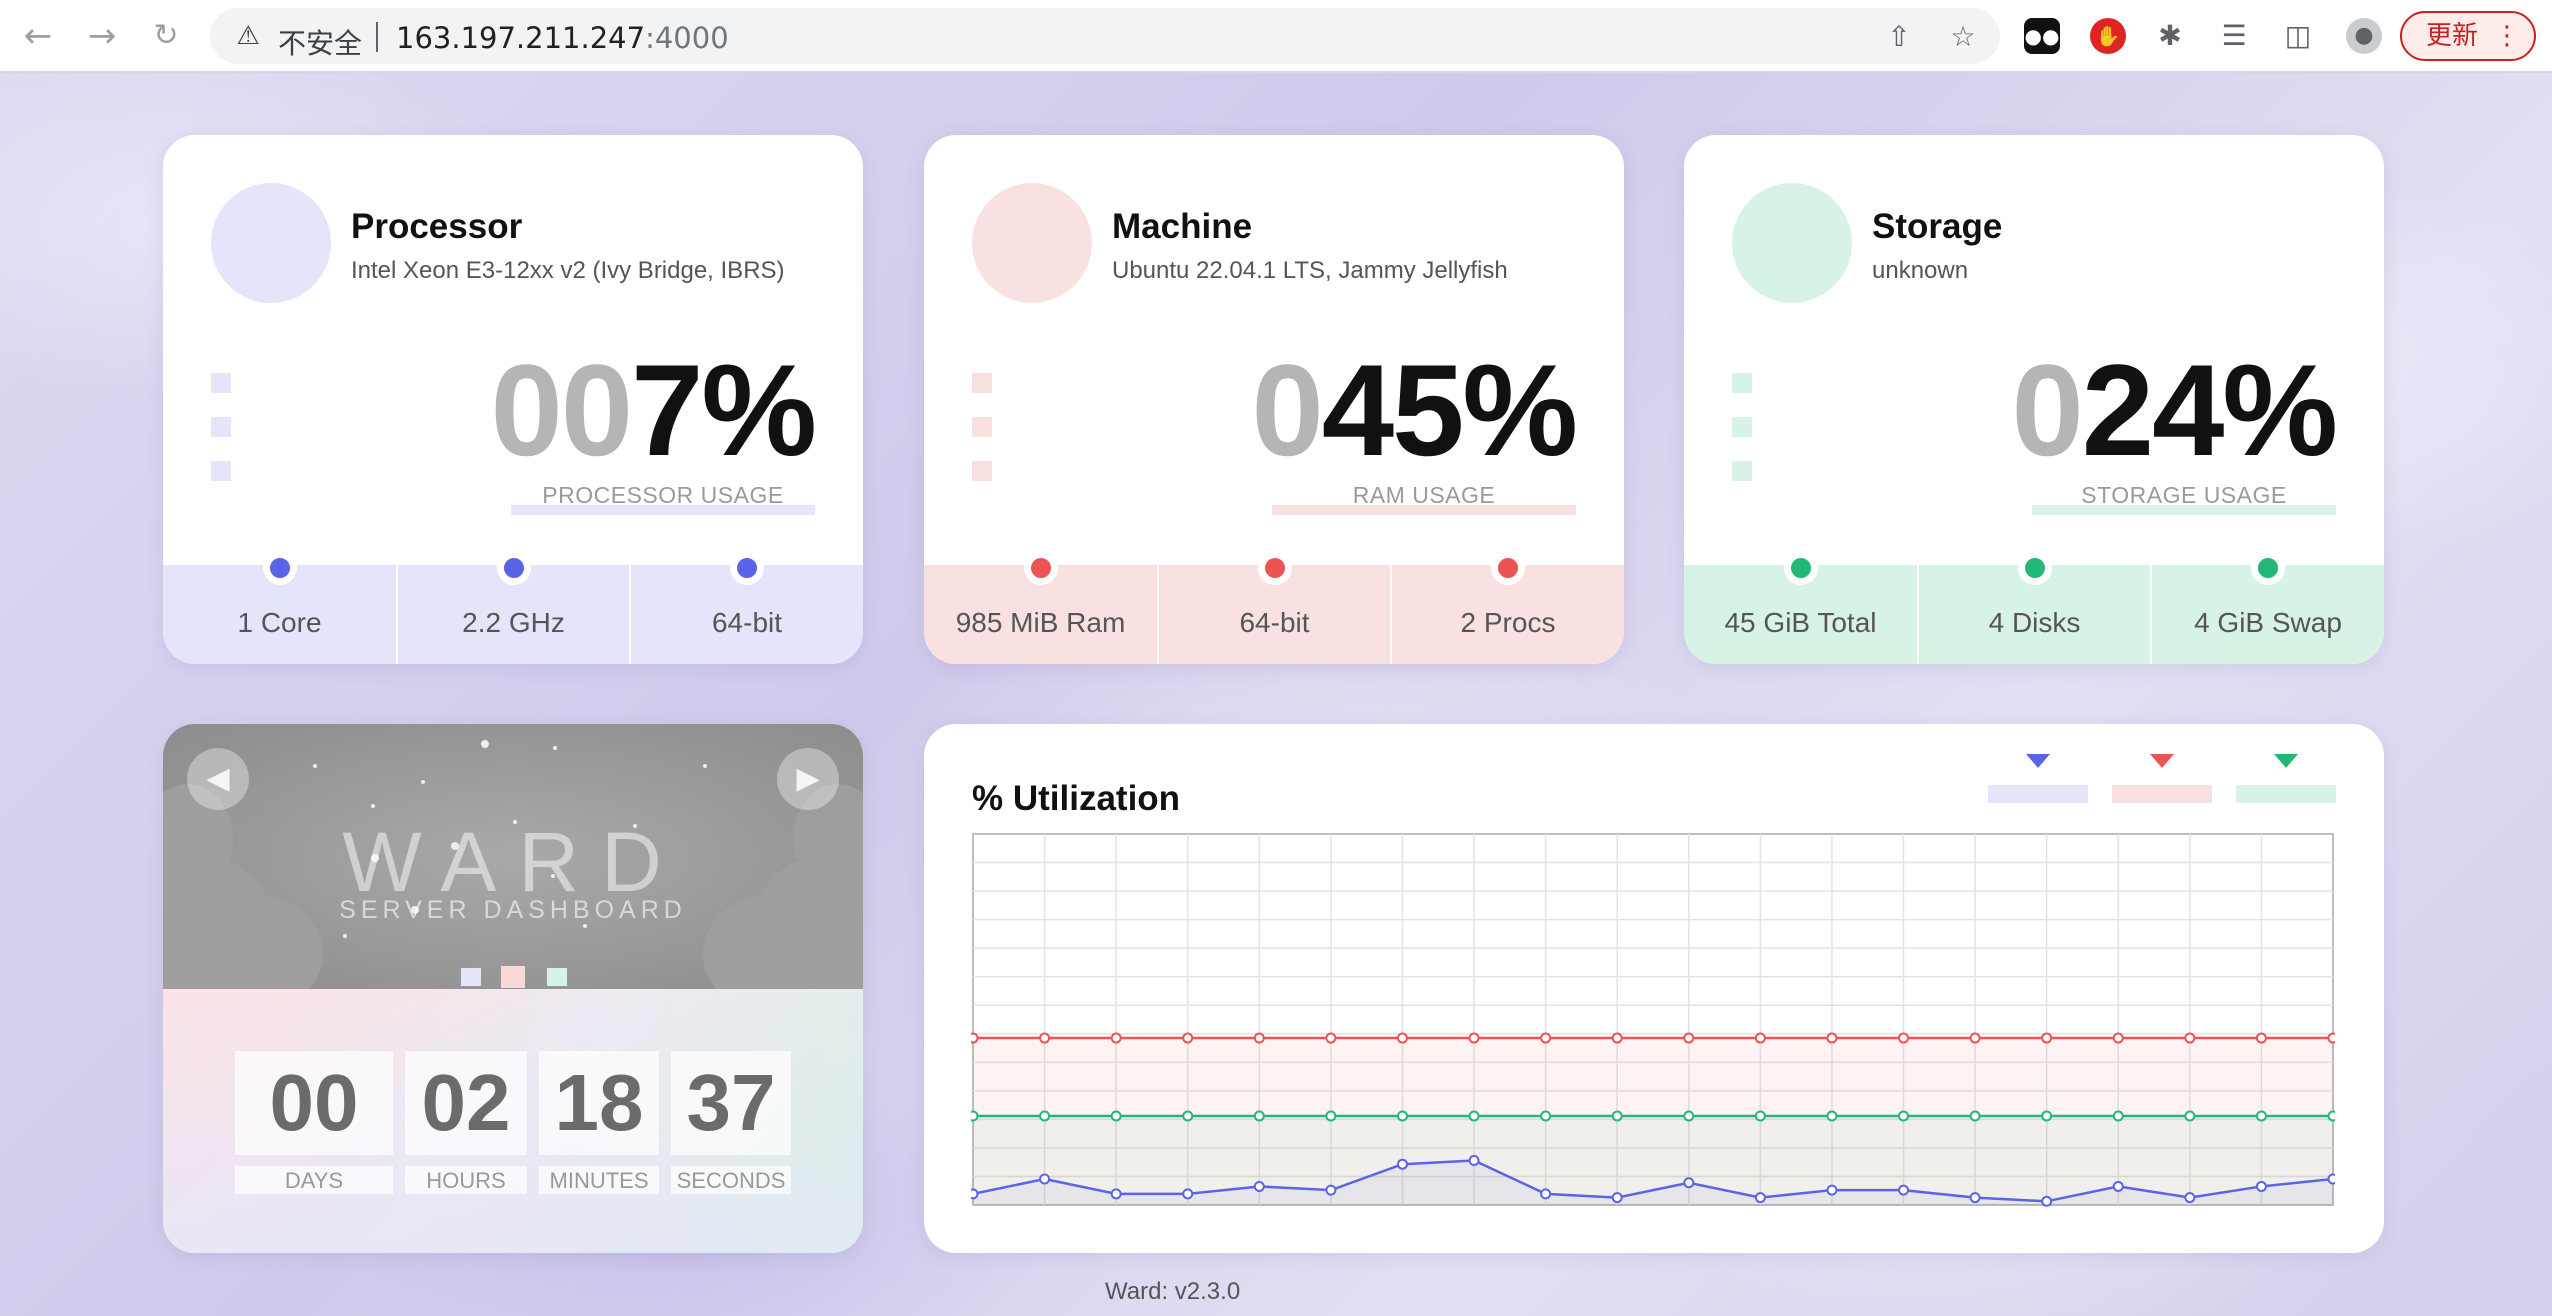 The height and width of the screenshot is (1316, 2552). I want to click on processor-usage-dim: 00, so click(562, 410).